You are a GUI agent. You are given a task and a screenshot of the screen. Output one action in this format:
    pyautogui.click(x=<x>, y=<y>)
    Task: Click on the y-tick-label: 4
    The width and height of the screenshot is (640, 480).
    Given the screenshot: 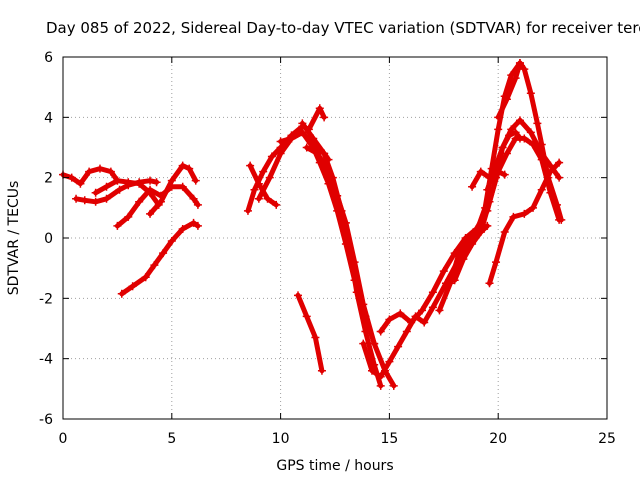 What is the action you would take?
    pyautogui.click(x=48, y=118)
    